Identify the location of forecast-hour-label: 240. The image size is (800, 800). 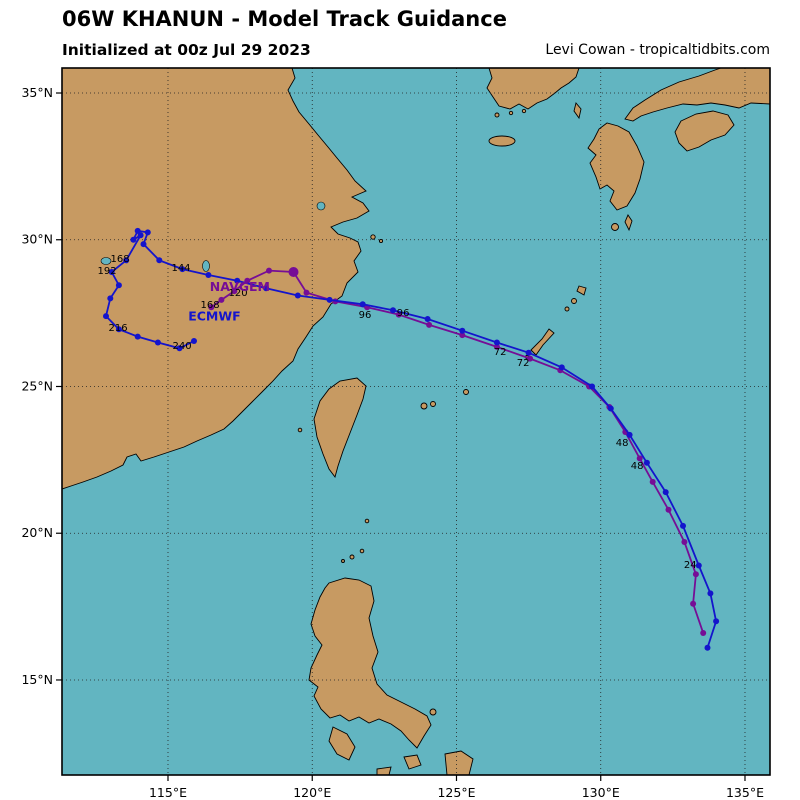
(182, 346).